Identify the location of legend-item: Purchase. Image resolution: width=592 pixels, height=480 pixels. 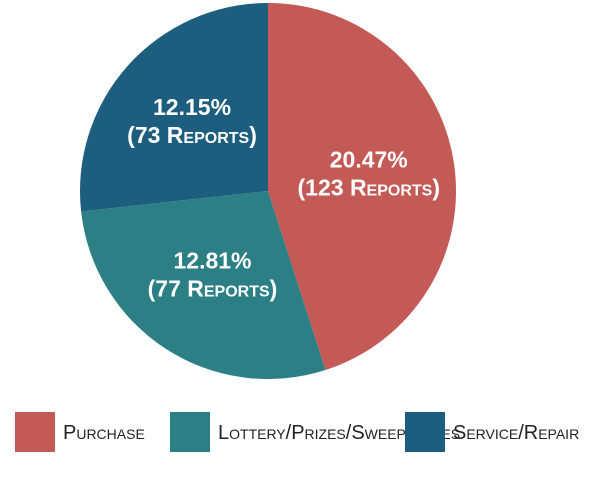
(109, 432).